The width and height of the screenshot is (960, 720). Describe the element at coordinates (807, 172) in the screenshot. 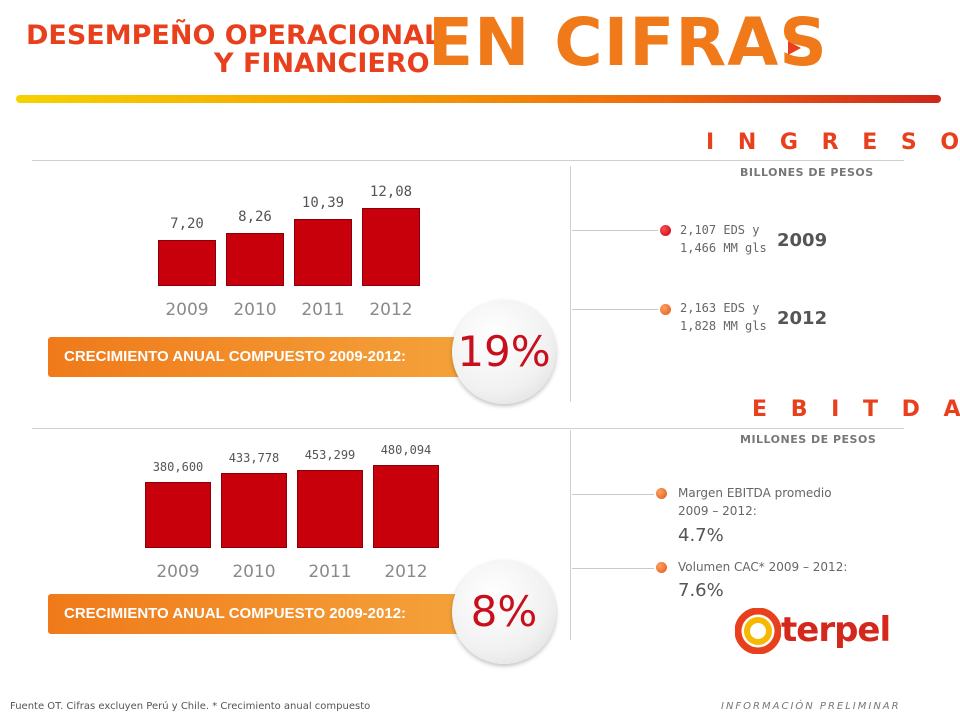

I see `ingresos-unit: BILLONES DE PESOS` at that location.